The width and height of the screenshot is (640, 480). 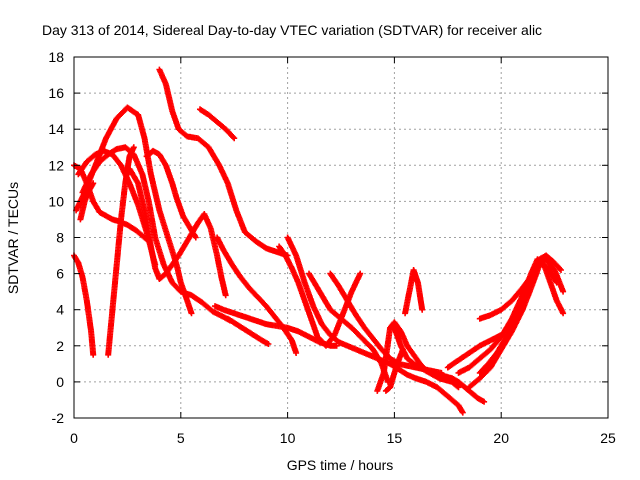 I want to click on y-tick-label: 12, so click(x=56, y=165).